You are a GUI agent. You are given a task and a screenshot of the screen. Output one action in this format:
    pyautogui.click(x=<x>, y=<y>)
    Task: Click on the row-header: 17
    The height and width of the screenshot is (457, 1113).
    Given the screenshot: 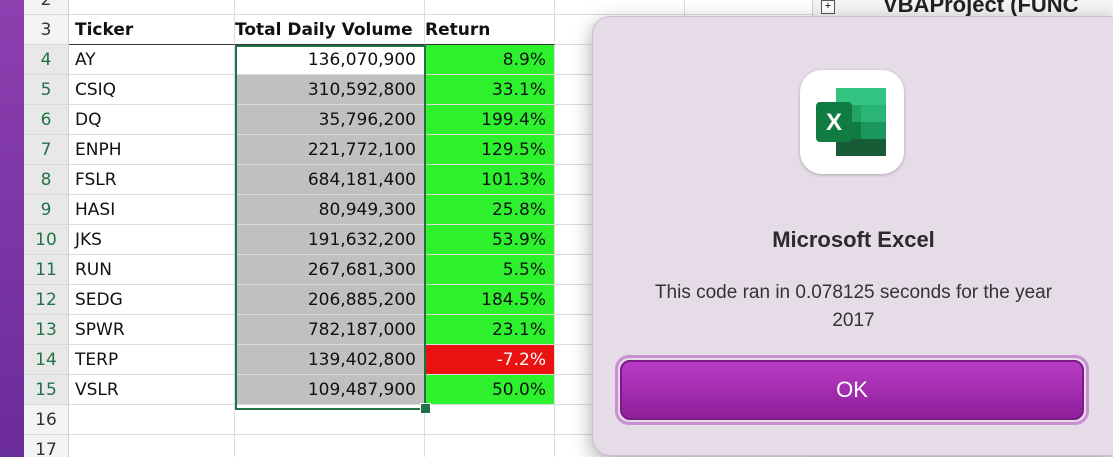 What is the action you would take?
    pyautogui.click(x=46, y=446)
    